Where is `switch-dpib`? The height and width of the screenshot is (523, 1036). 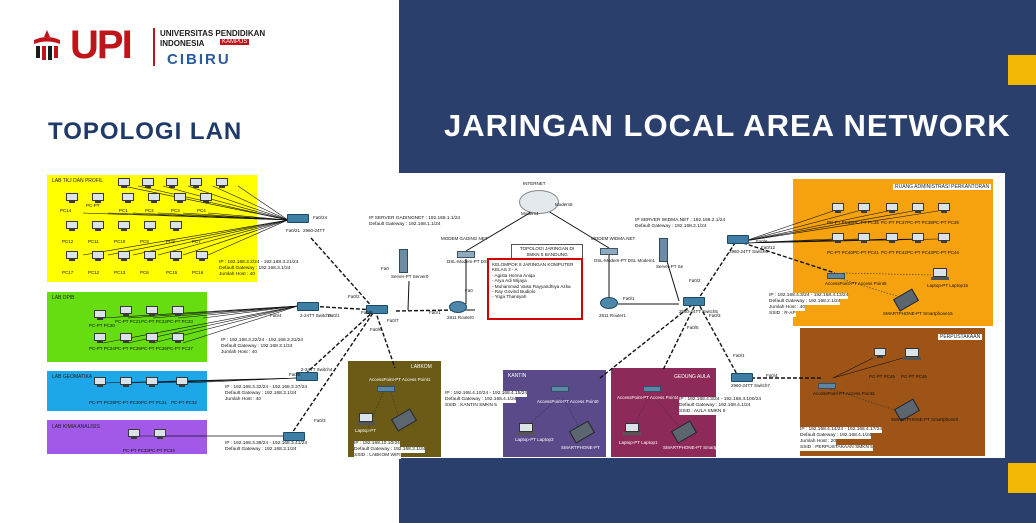 switch-dpib is located at coordinates (308, 306).